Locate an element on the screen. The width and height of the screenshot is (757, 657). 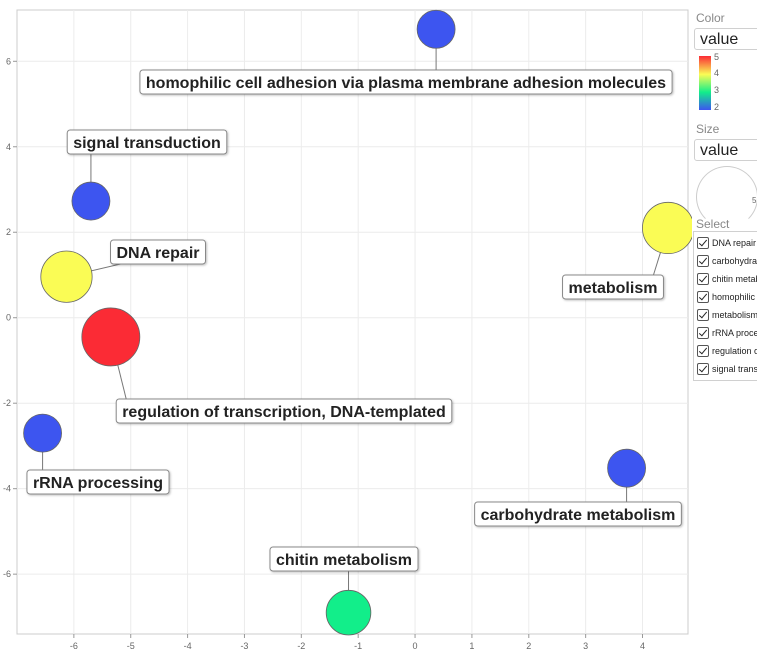
point-label: DNA repair is located at coordinates (158, 253).